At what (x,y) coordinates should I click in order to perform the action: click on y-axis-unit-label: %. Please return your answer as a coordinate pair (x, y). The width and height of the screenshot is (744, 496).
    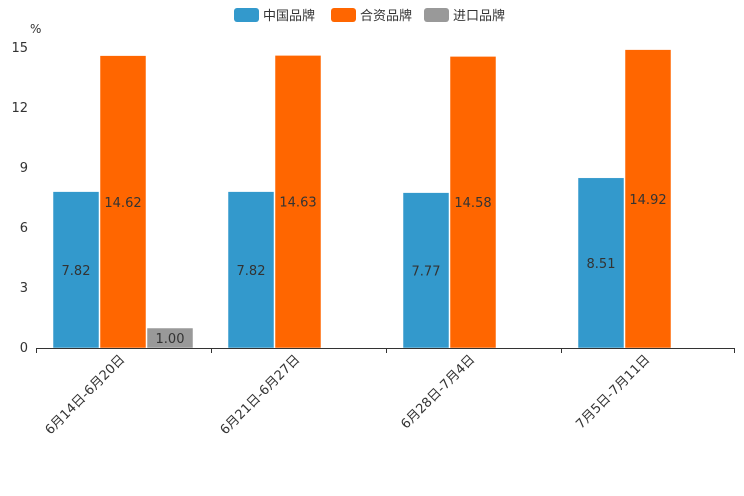
    Looking at the image, I should click on (35, 29).